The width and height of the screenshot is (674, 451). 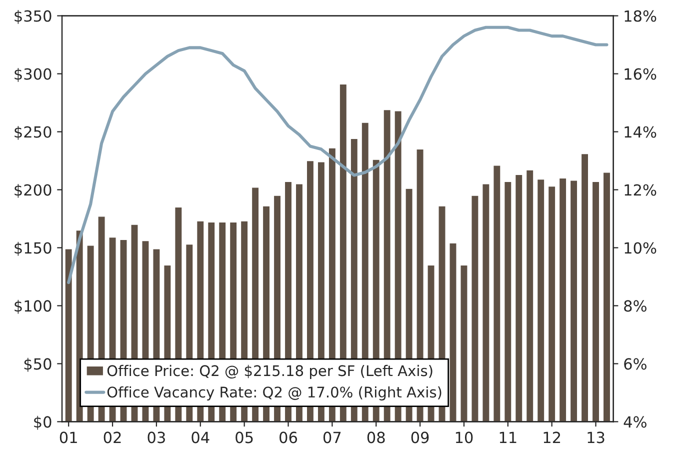 What do you see at coordinates (33, 17) in the screenshot?
I see `y-tick-label: $350` at bounding box center [33, 17].